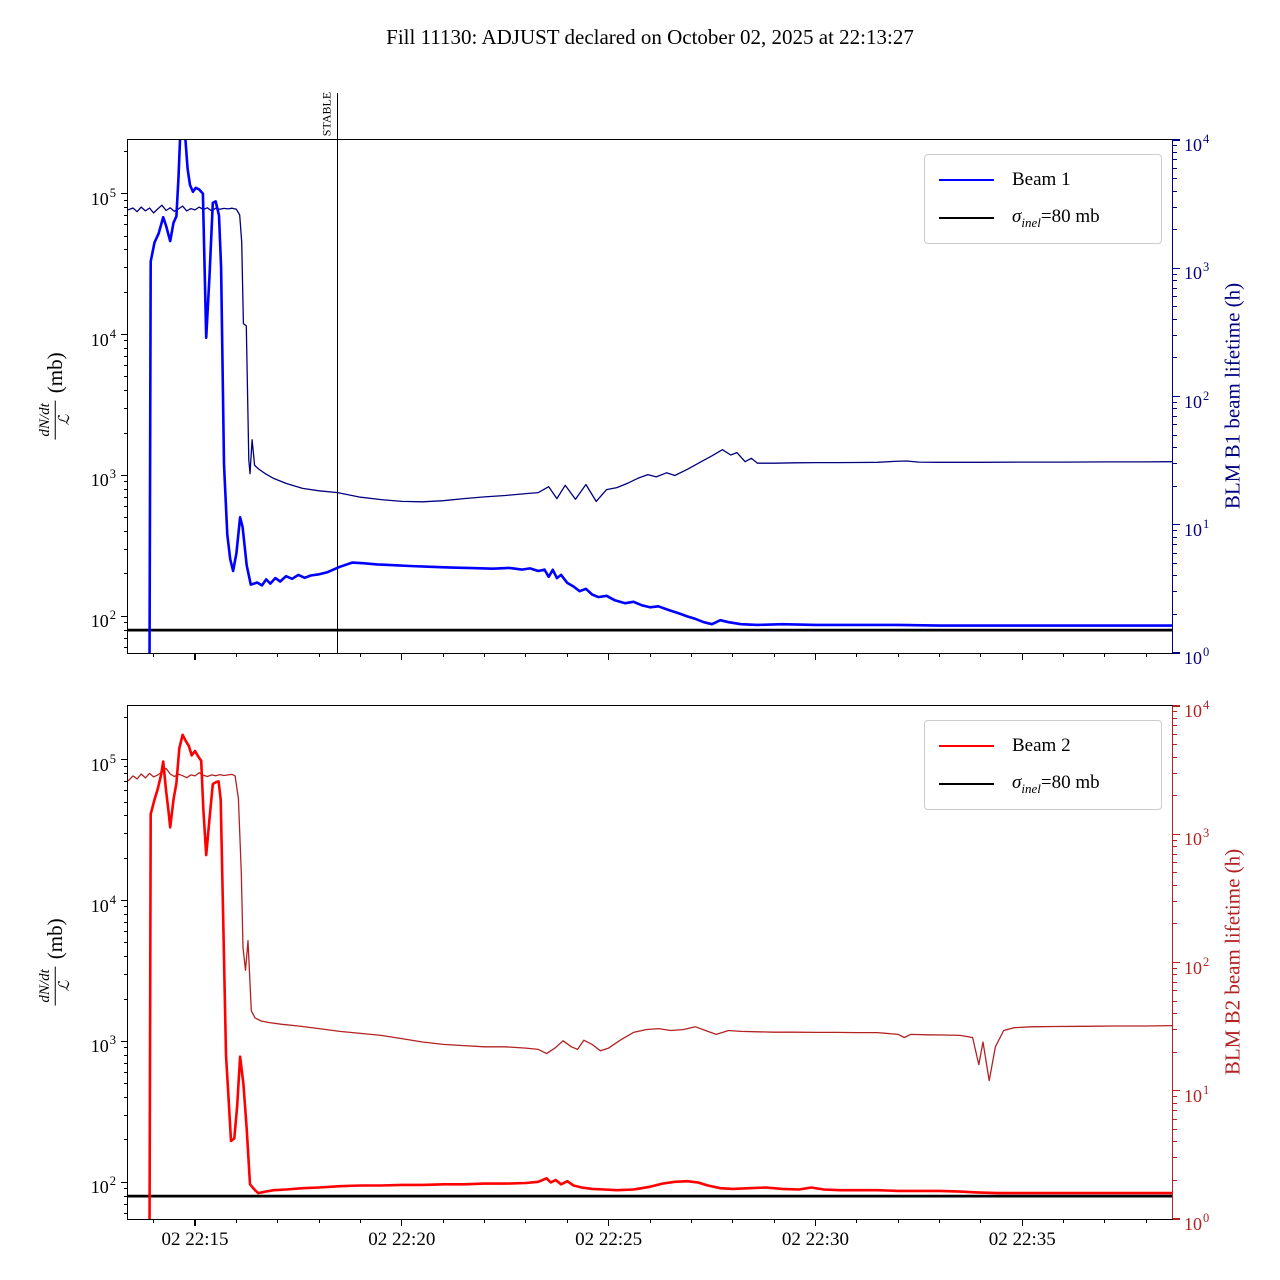 This screenshot has height=1280, width=1280. Describe the element at coordinates (1206, 652) in the screenshot. I see `tick-exponent: 0` at that location.